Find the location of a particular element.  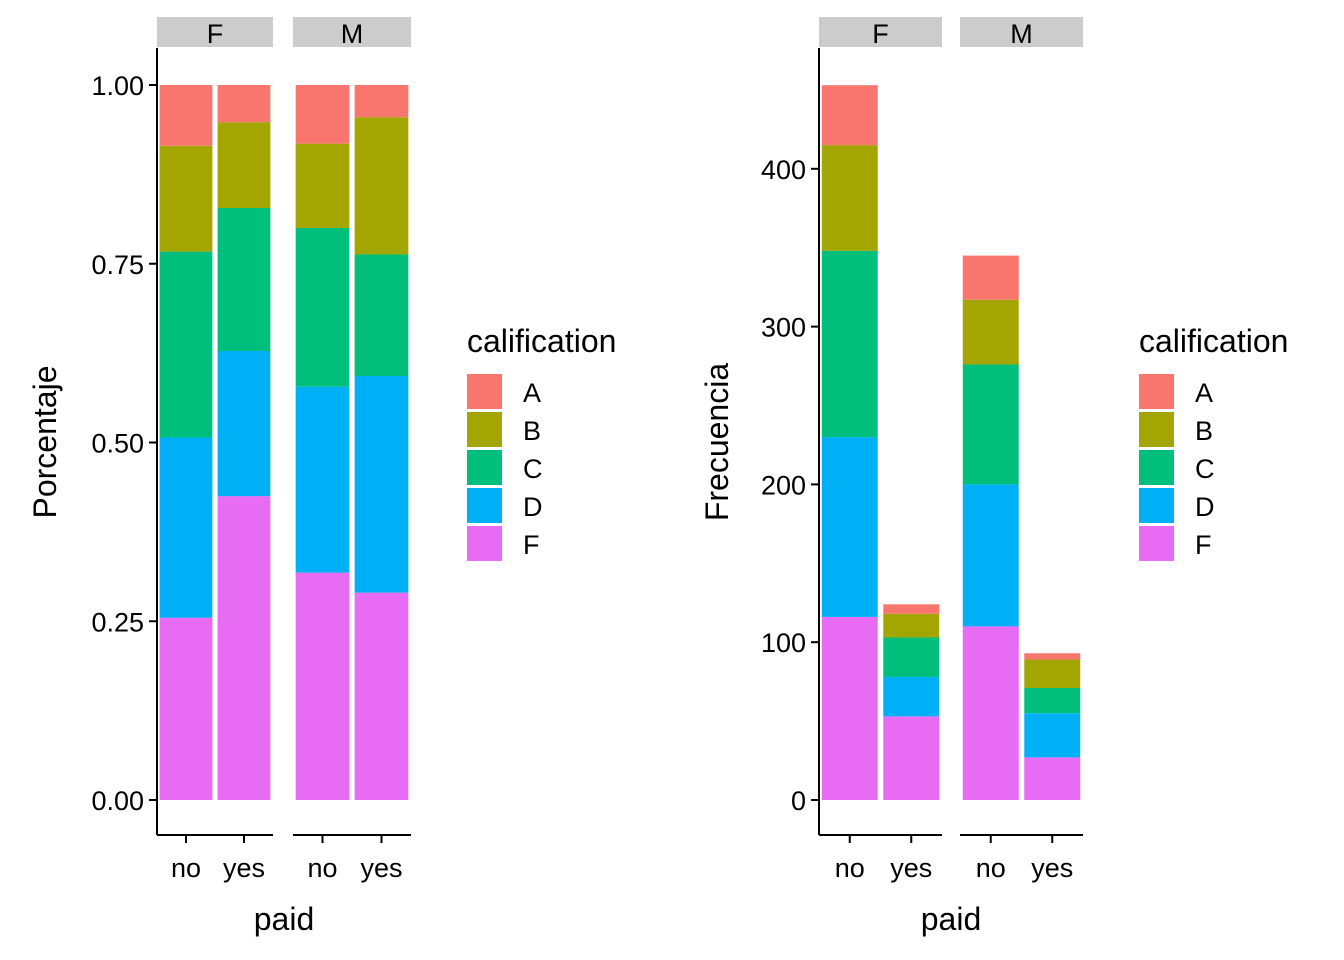

y-tick-label: 1.00 is located at coordinates (117, 86).